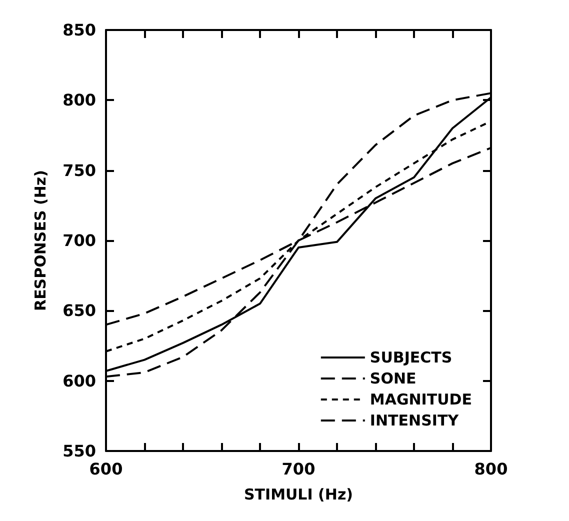 The height and width of the screenshot is (521, 569). What do you see at coordinates (79, 30) in the screenshot?
I see `y-tick-label: 850` at bounding box center [79, 30].